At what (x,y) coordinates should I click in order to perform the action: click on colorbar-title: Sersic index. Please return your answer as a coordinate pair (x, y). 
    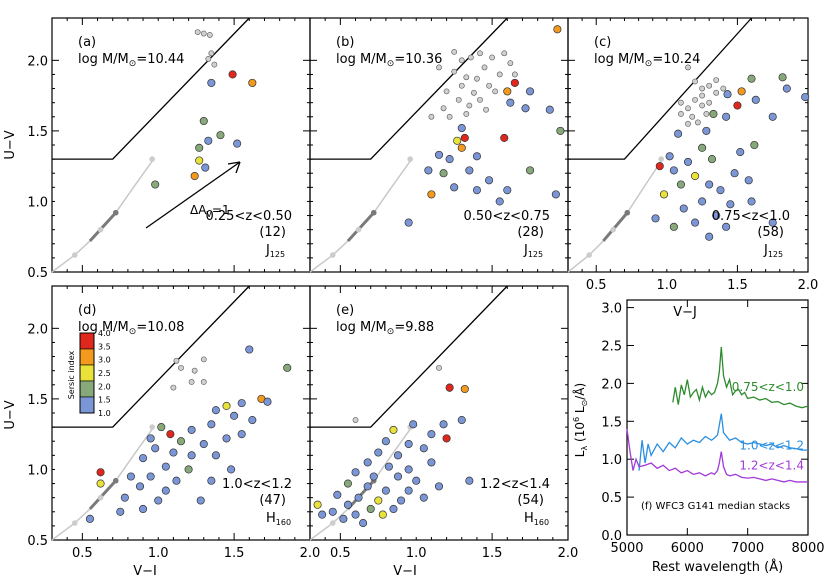
    Looking at the image, I should click on (71, 374).